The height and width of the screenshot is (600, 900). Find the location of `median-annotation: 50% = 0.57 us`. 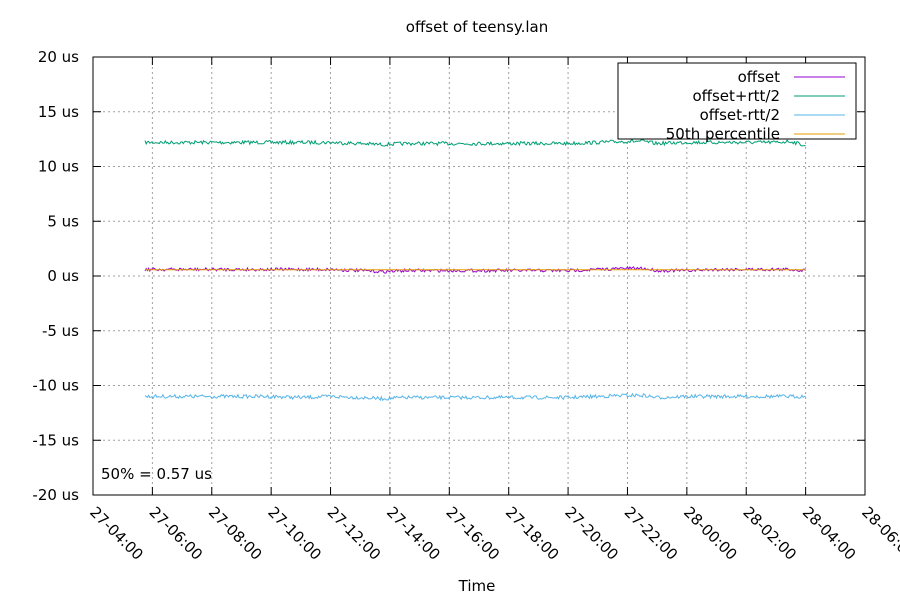

median-annotation: 50% = 0.57 us is located at coordinates (156, 474).